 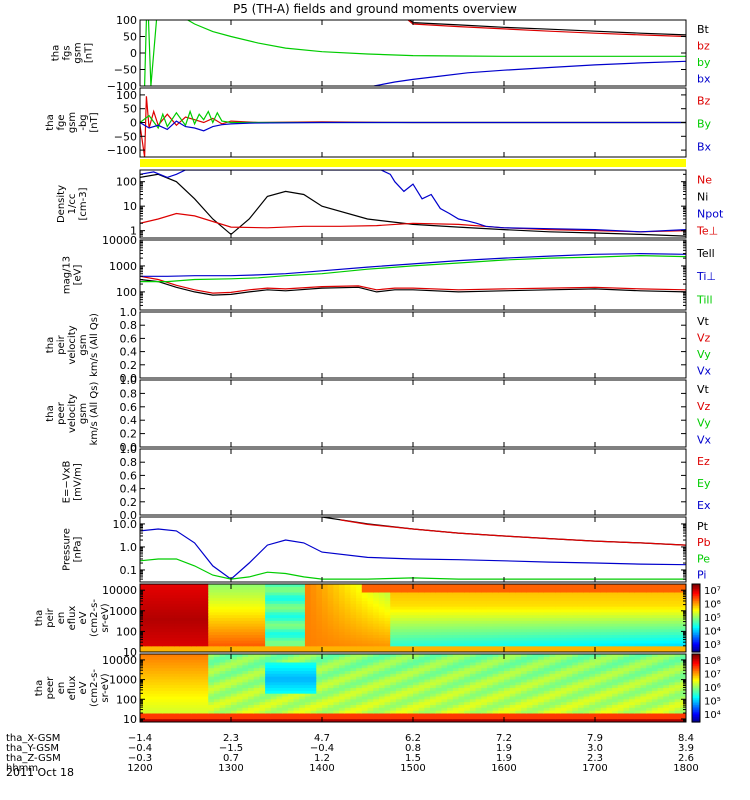 I want to click on y-axis-label-line: eflux, so click(x=72, y=618).